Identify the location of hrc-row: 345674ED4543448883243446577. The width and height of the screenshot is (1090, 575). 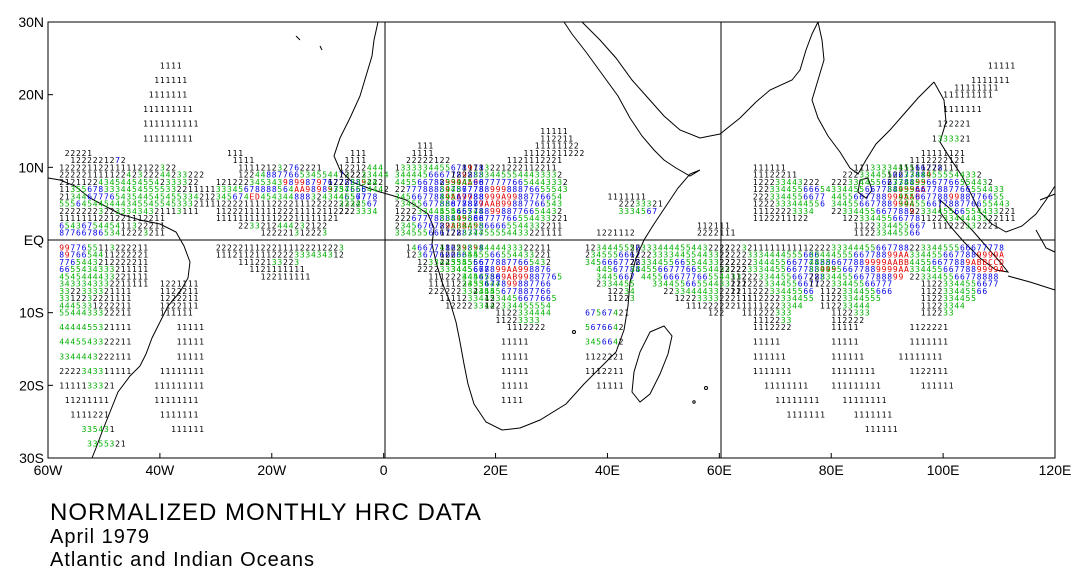
(291, 196).